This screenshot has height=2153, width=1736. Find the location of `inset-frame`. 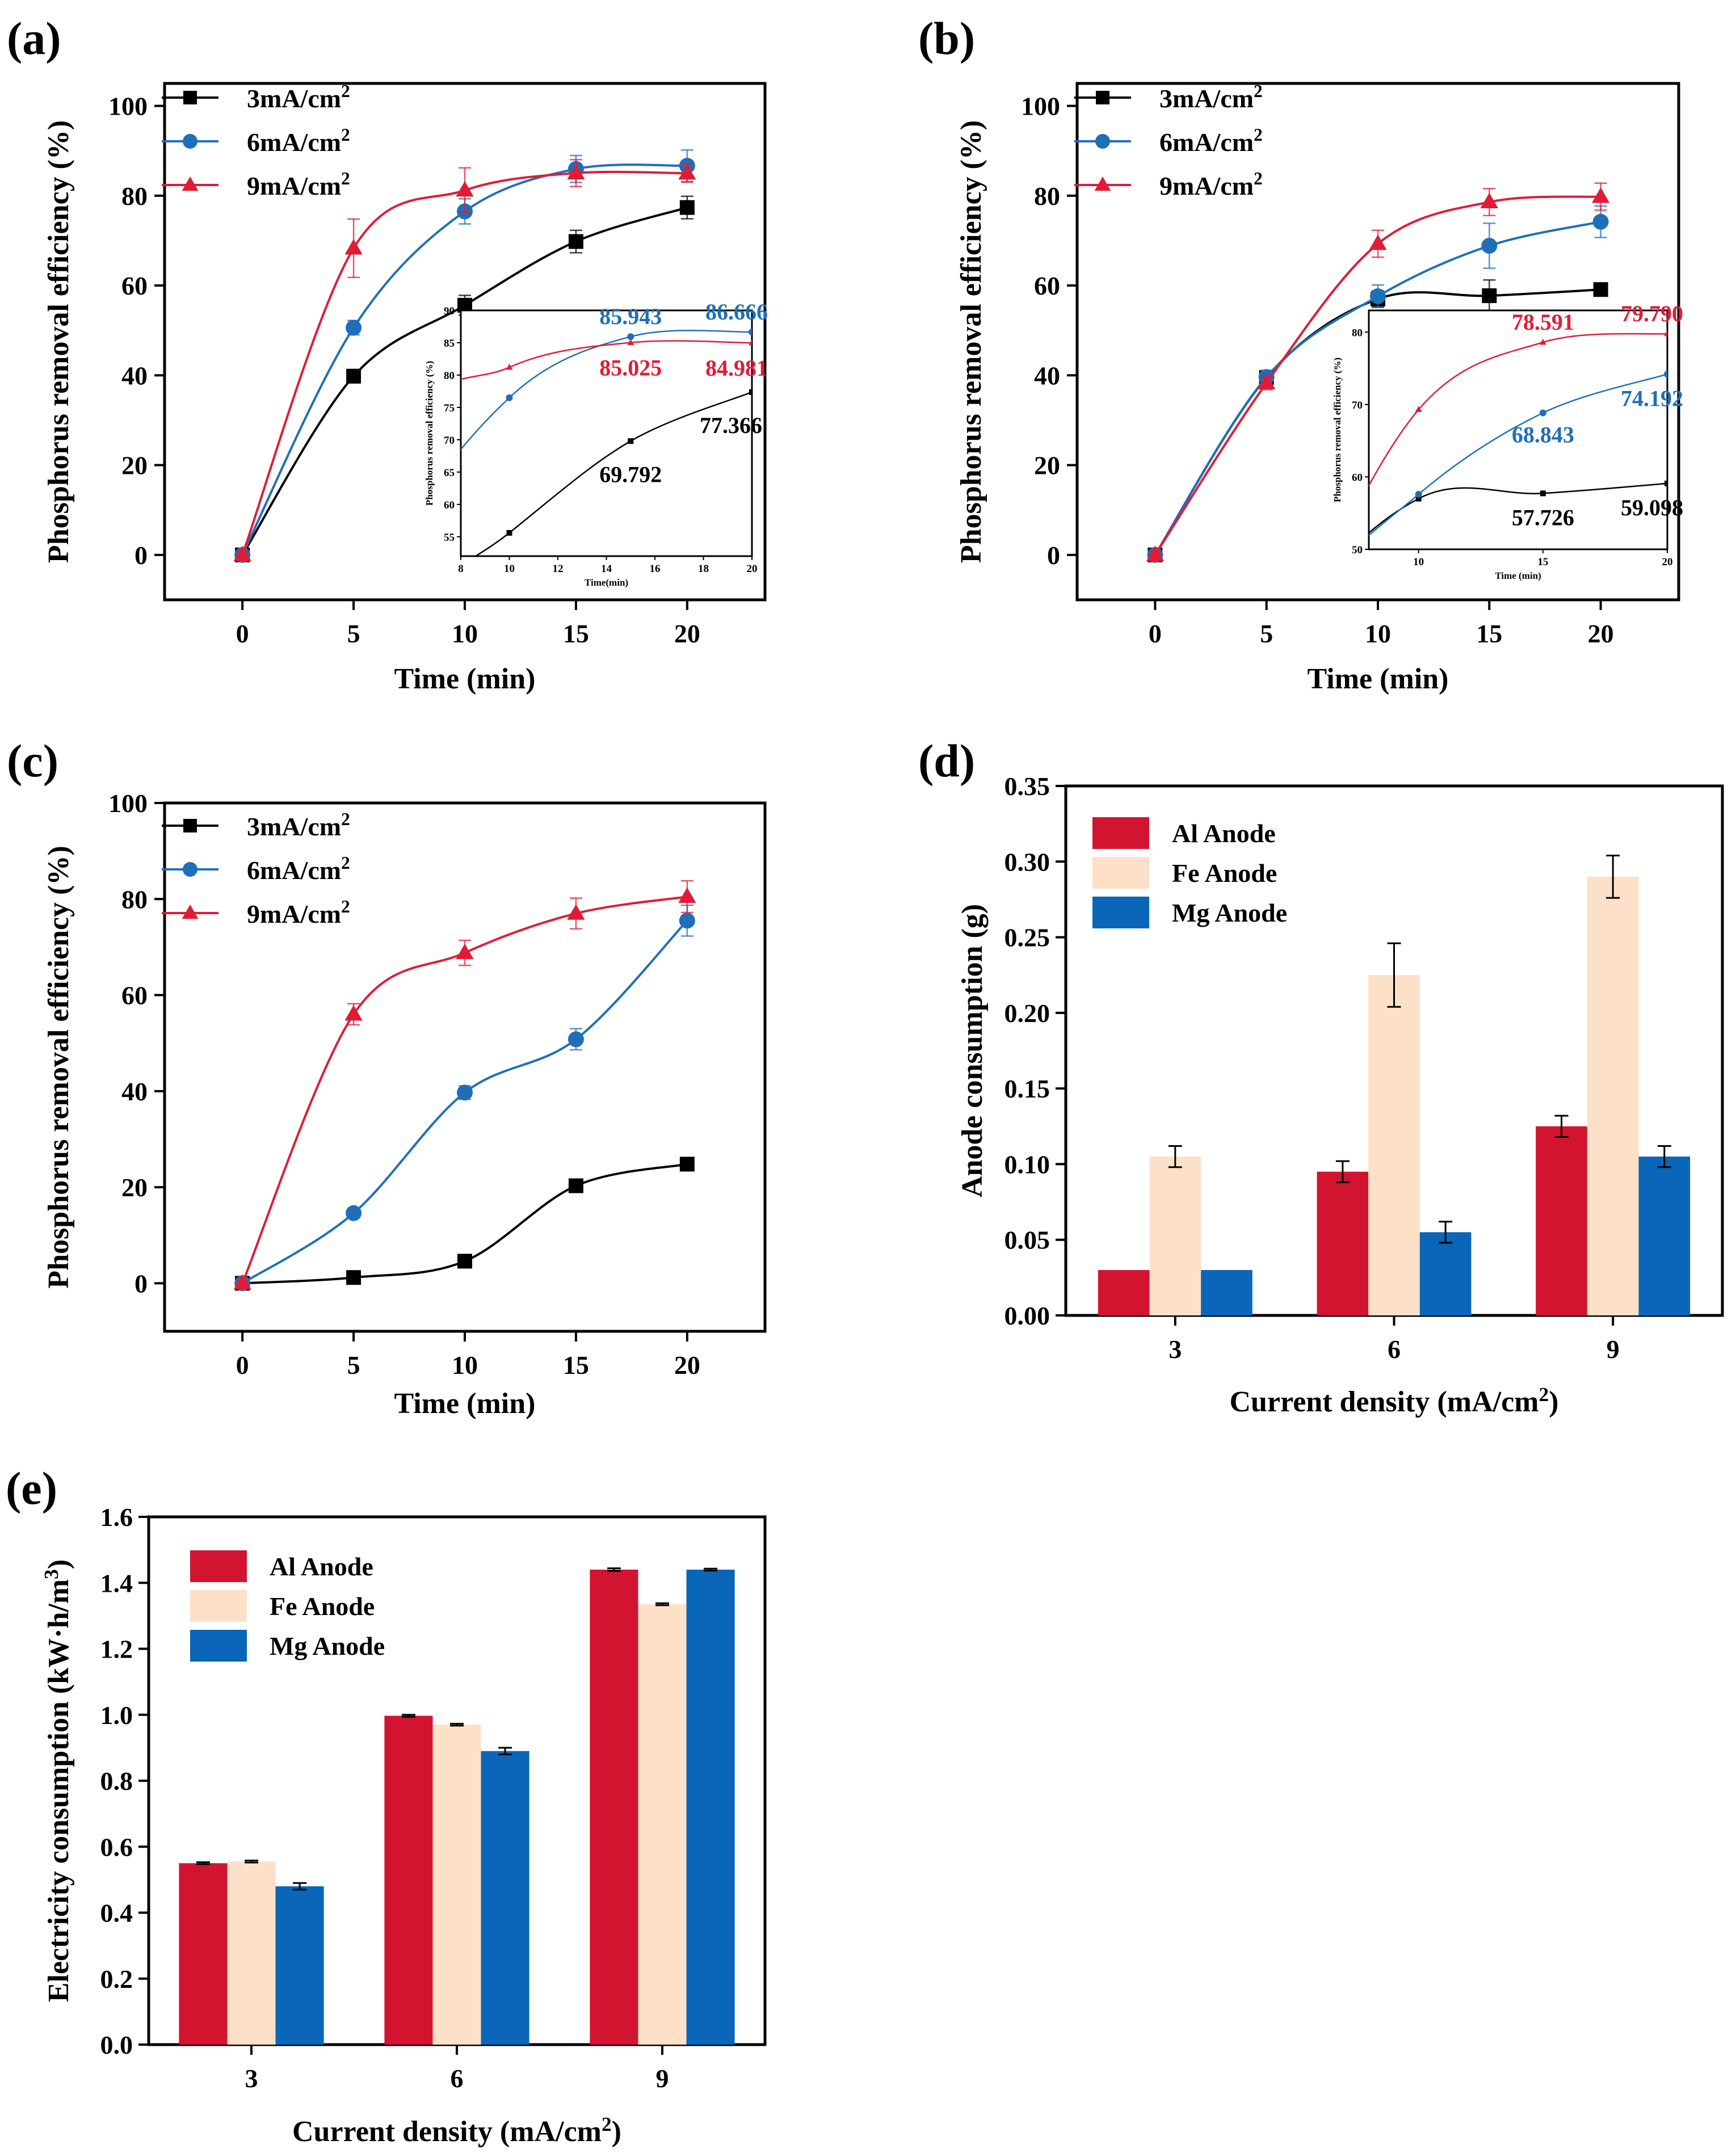

inset-frame is located at coordinates (606, 433).